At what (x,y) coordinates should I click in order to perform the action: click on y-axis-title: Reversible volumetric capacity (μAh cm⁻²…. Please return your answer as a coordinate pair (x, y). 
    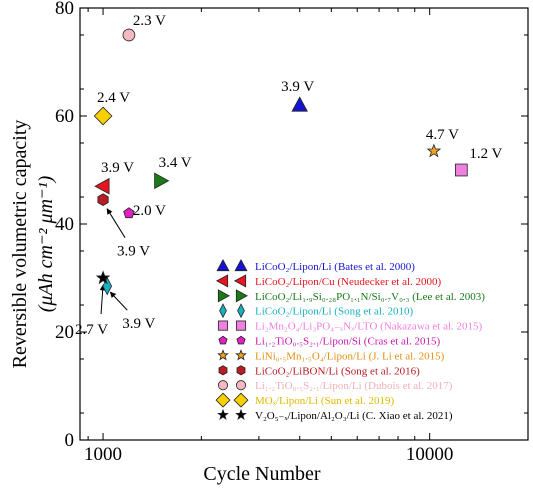
    Looking at the image, I should click on (33, 244).